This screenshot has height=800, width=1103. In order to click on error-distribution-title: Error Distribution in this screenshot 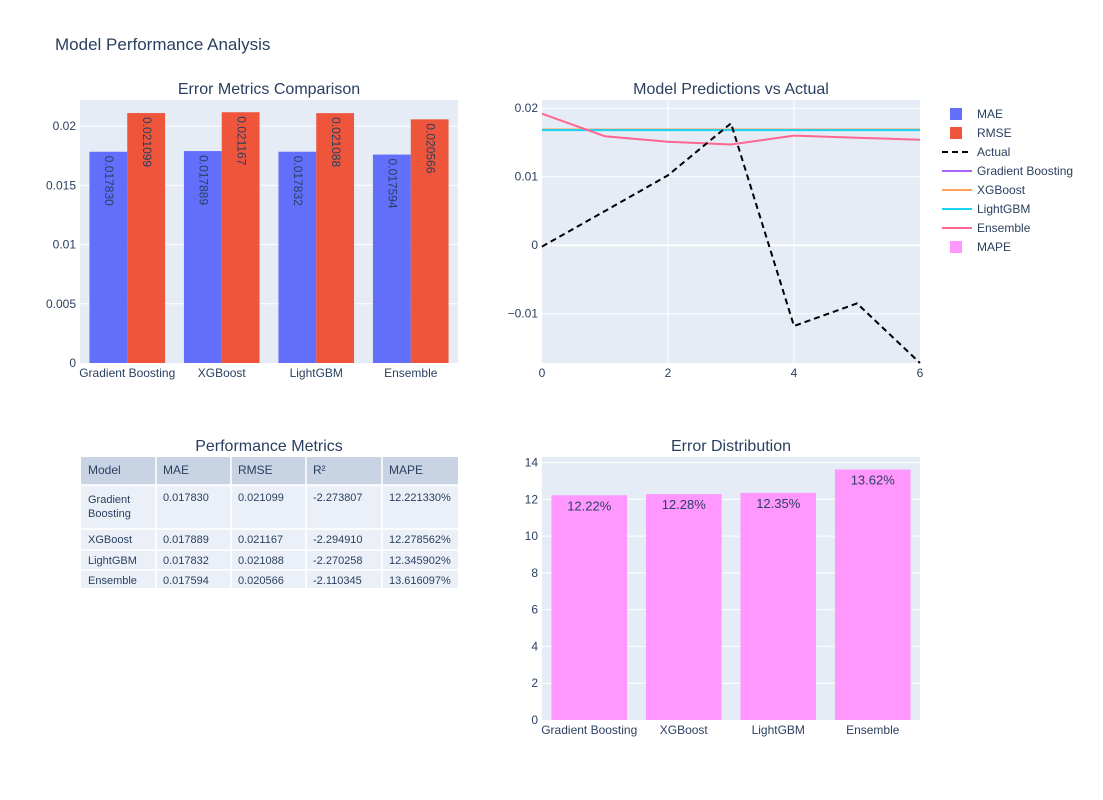, I will do `click(731, 446)`.